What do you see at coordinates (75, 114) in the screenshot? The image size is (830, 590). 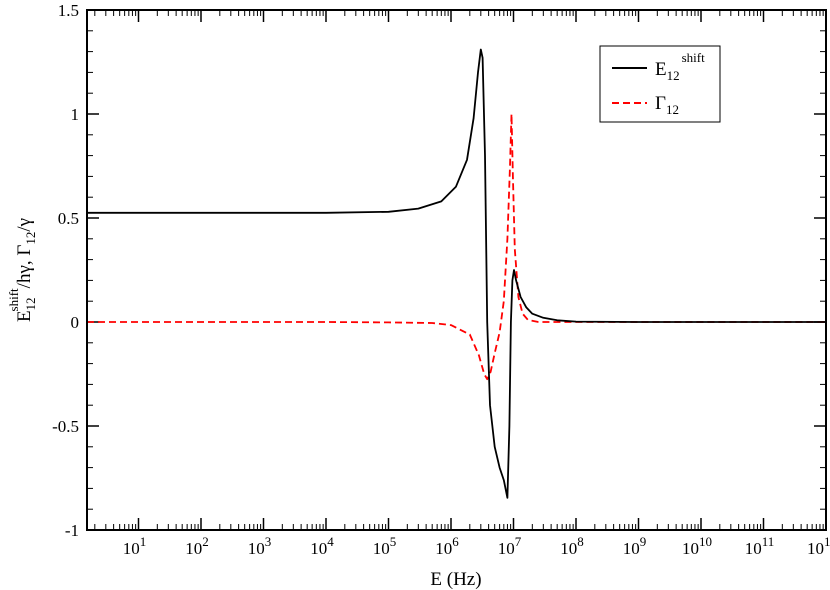 I see `y-tick-label: 1` at bounding box center [75, 114].